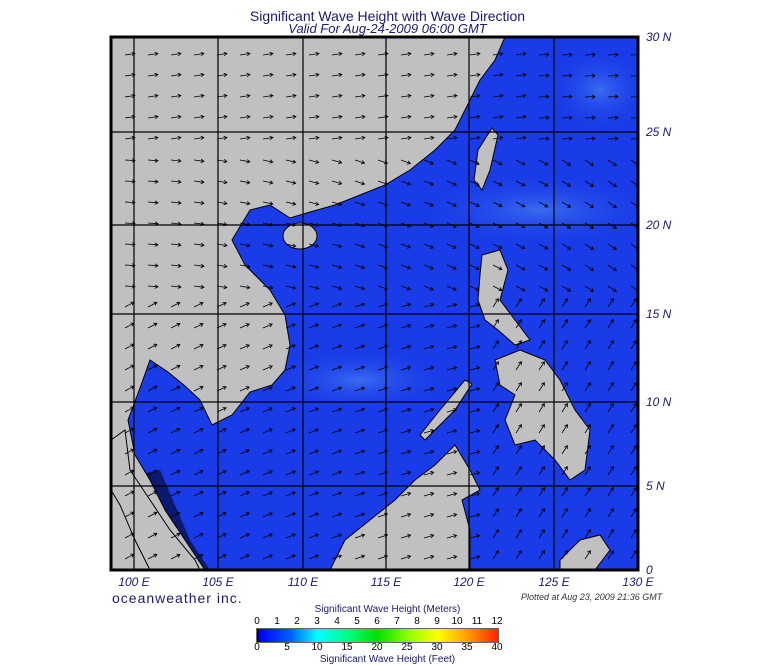  I want to click on hainan-island, so click(300, 236).